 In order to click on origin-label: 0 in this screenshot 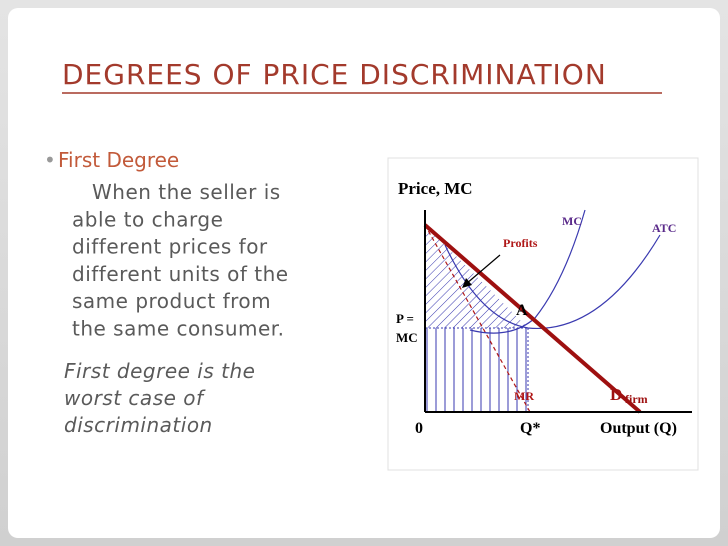, I will do `click(419, 428)`.